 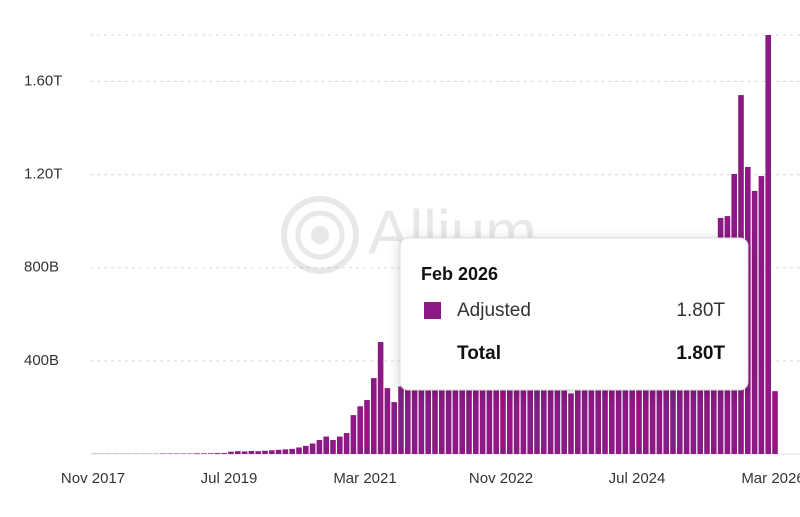 I want to click on watermark-logo, so click(x=320, y=235).